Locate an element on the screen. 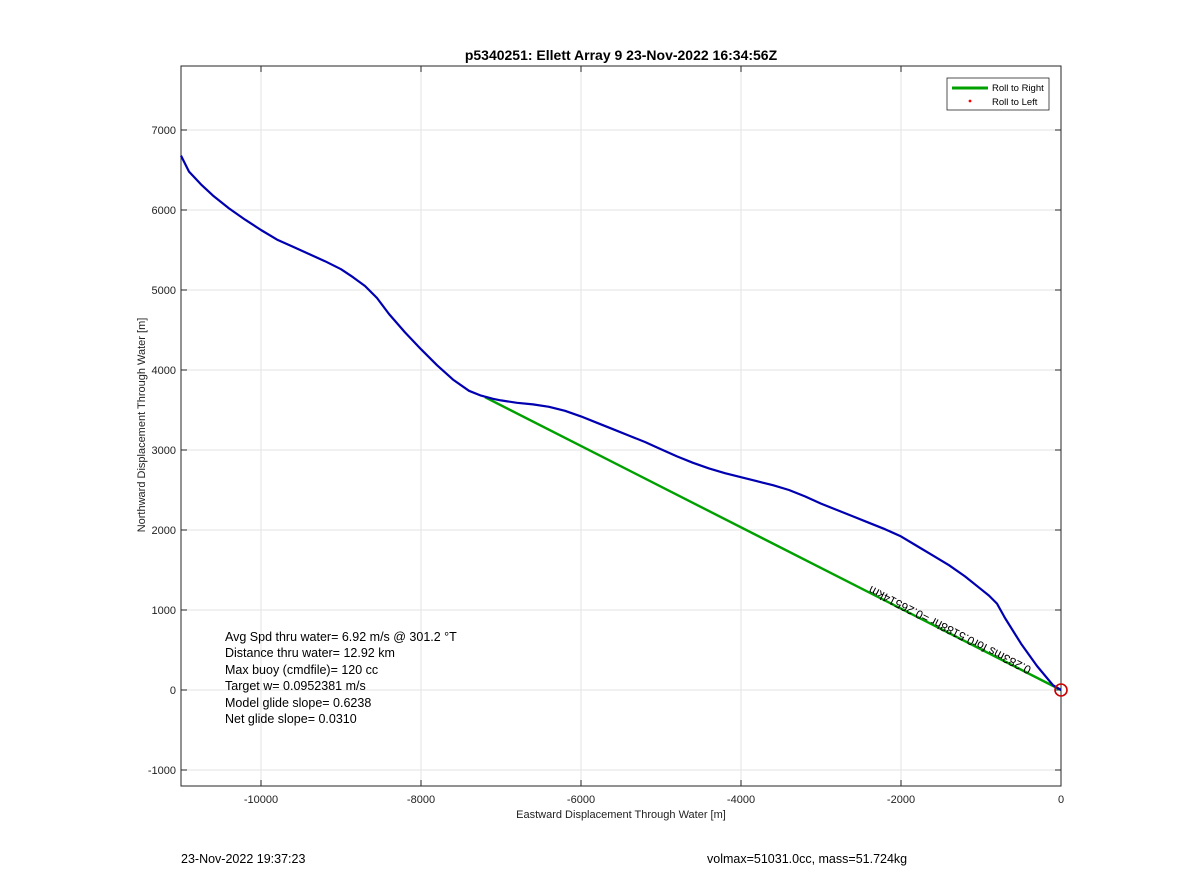 The image size is (1200, 885). annotation-distance: Distance thru water= 12.92 km is located at coordinates (310, 653).